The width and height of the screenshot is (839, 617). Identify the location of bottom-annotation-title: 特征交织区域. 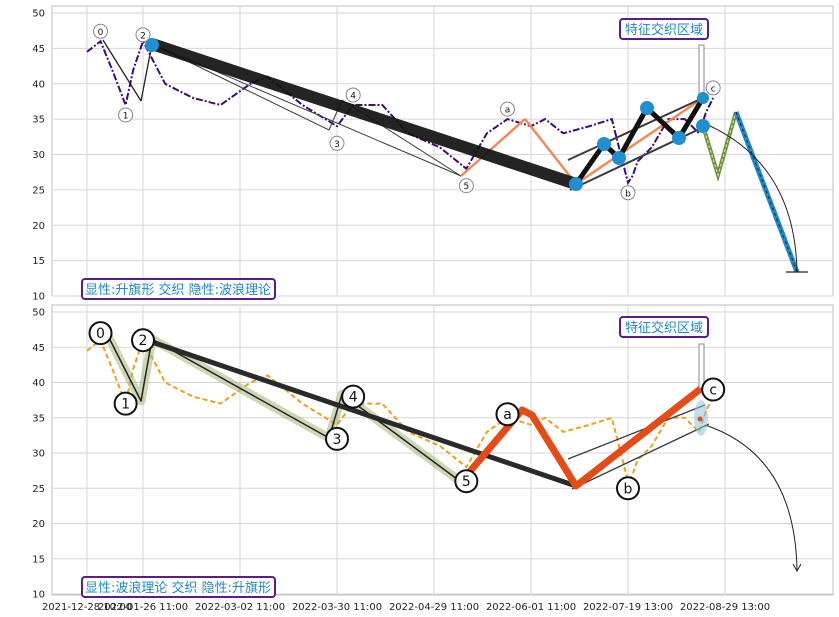
(664, 328).